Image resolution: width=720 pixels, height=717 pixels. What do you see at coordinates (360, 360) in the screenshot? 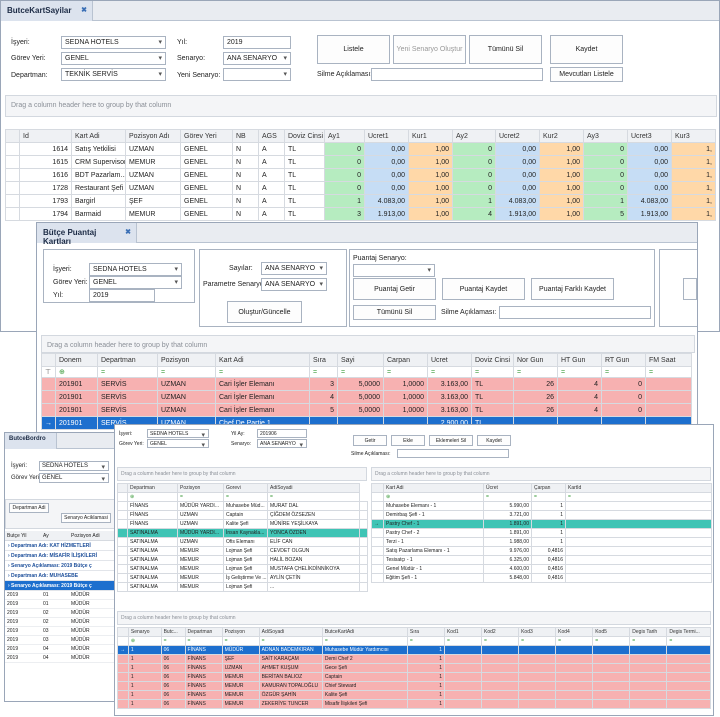
I see `column-header: Sayi` at bounding box center [360, 360].